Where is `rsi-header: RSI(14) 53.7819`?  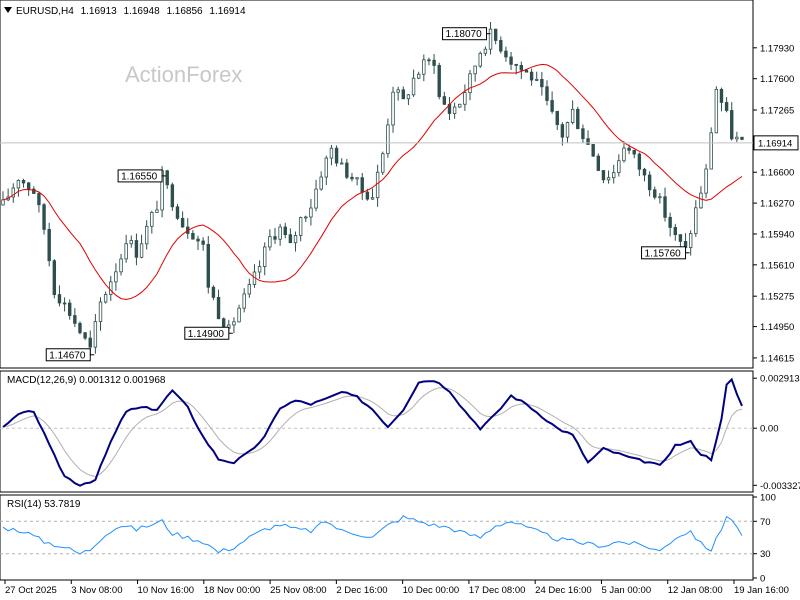 rsi-header: RSI(14) 53.7819 is located at coordinates (44, 504).